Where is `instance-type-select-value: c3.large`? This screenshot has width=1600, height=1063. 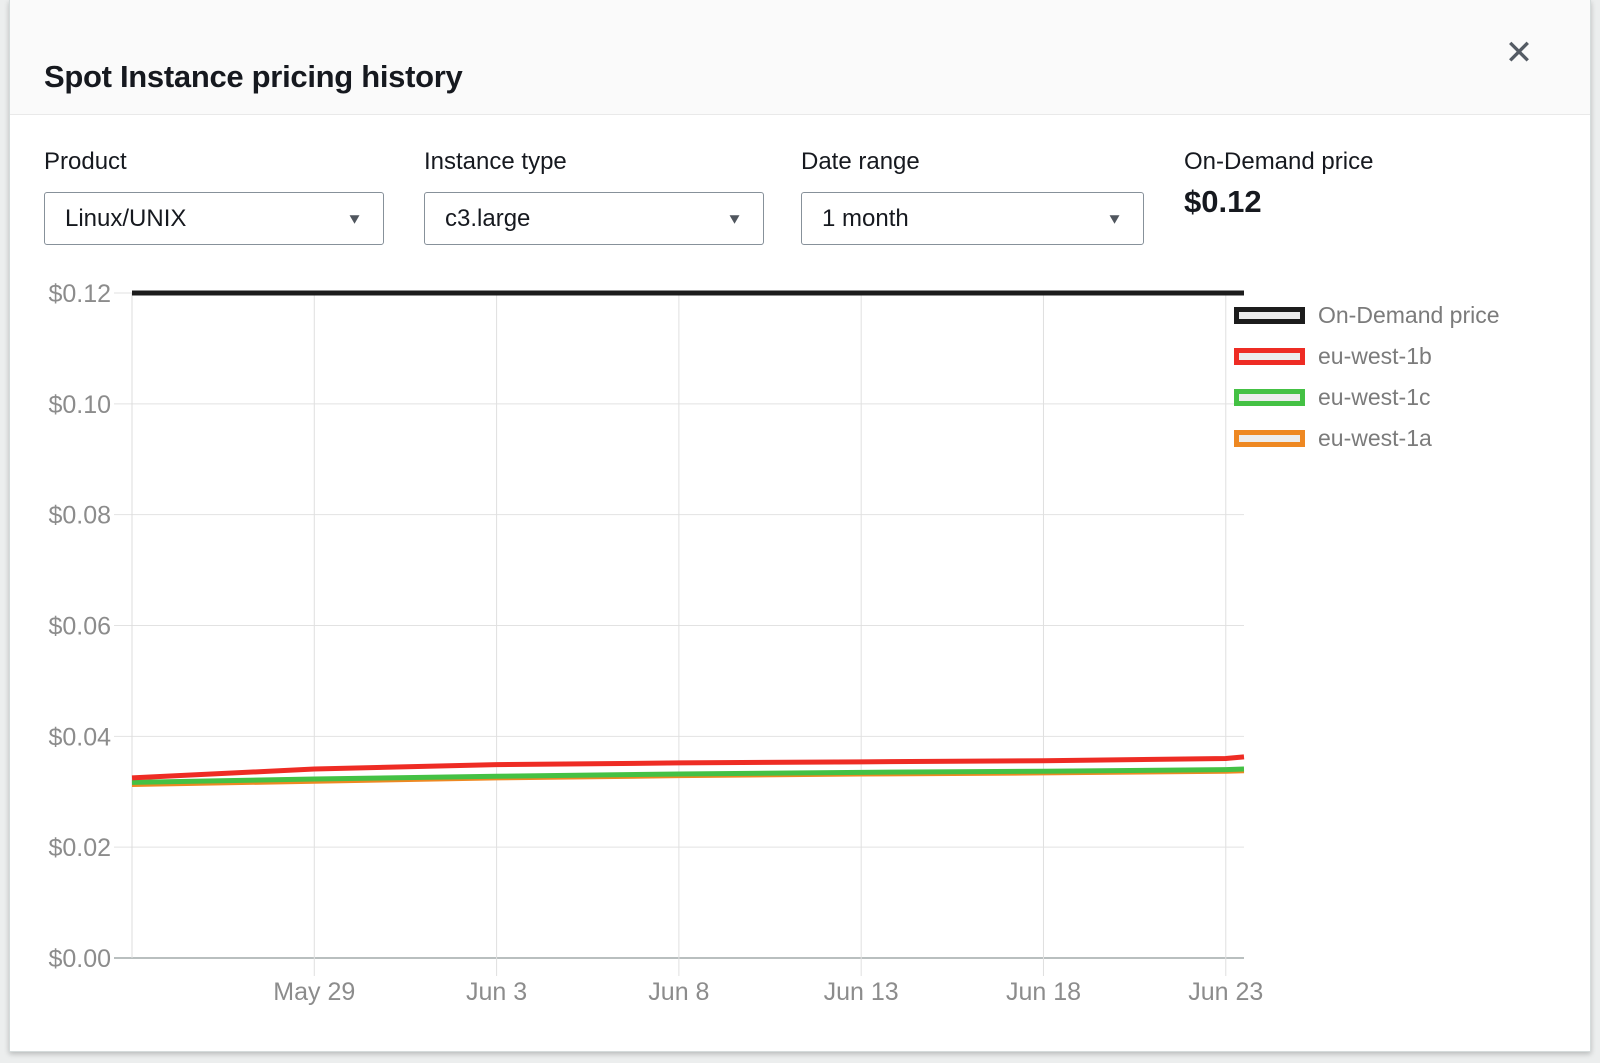
instance-type-select-value: c3.large is located at coordinates (488, 218).